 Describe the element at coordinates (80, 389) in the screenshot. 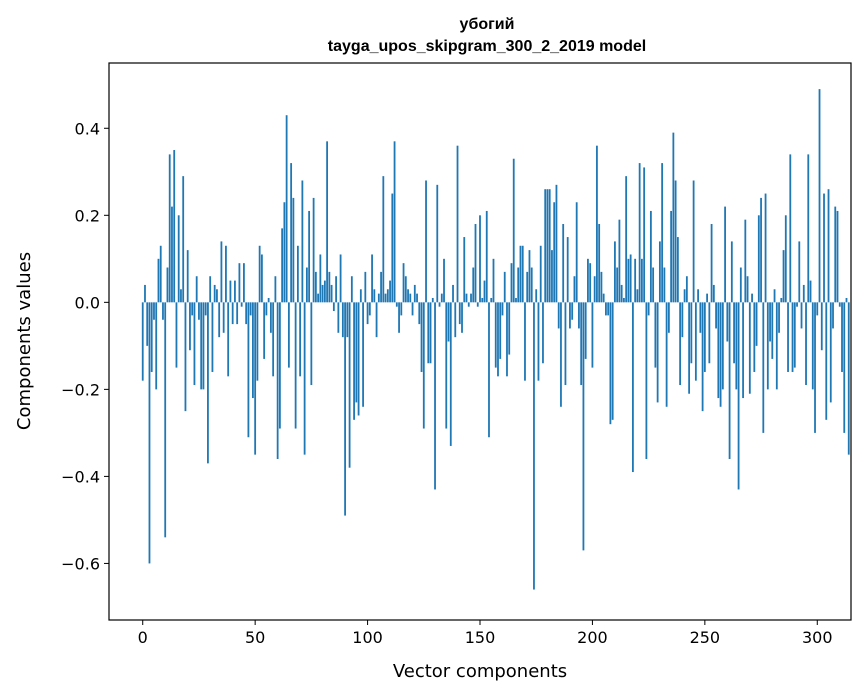

I see `y-tick-label: −0.2` at that location.